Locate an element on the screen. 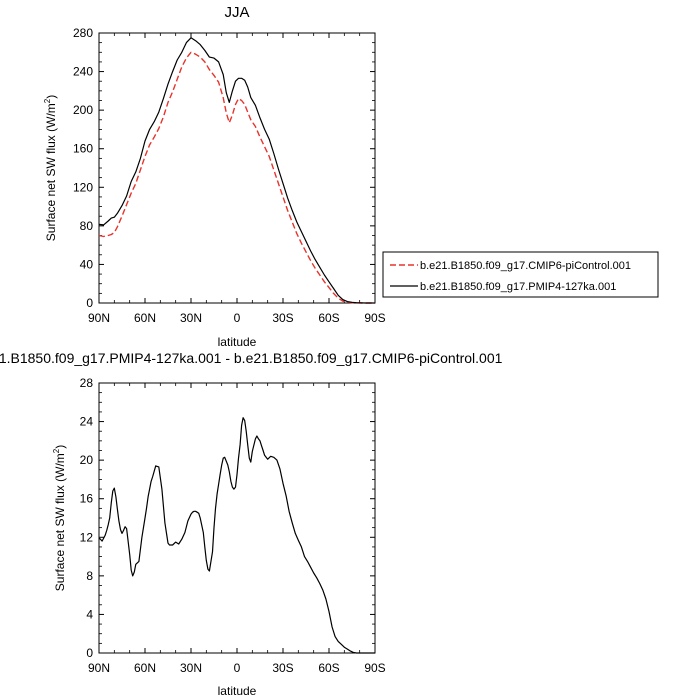 The height and width of the screenshot is (700, 700). panel-1-y-axis-label: Surface net SW flux (W/m2) is located at coordinates (50, 168).